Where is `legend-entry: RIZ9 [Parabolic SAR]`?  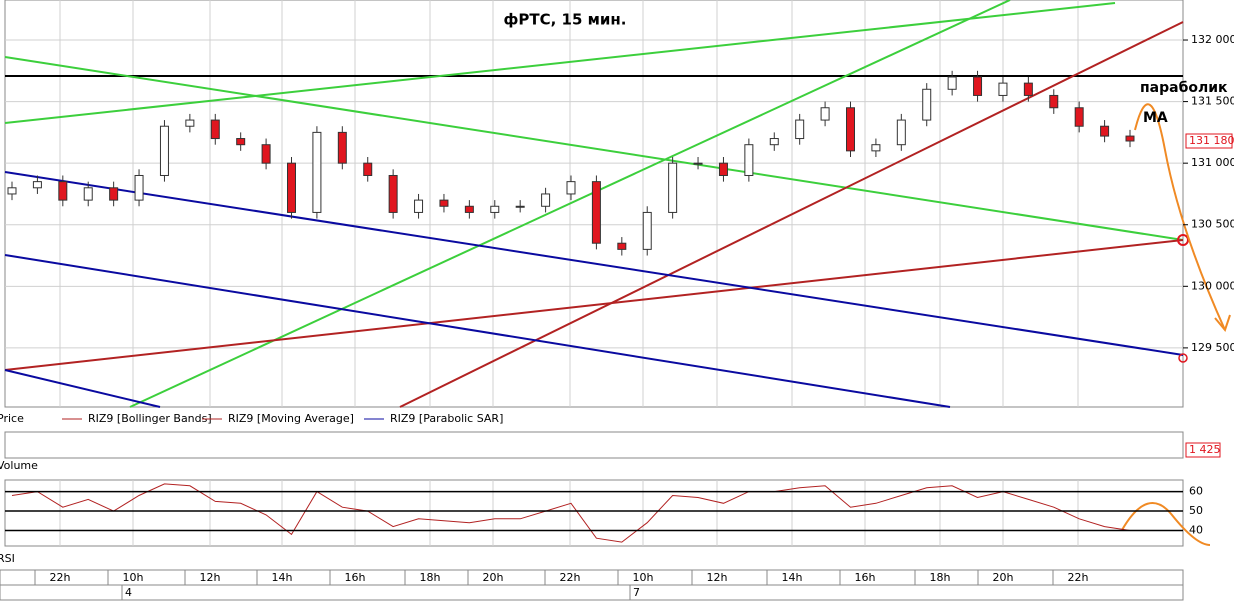
legend-entry: RIZ9 [Parabolic SAR] is located at coordinates (446, 418).